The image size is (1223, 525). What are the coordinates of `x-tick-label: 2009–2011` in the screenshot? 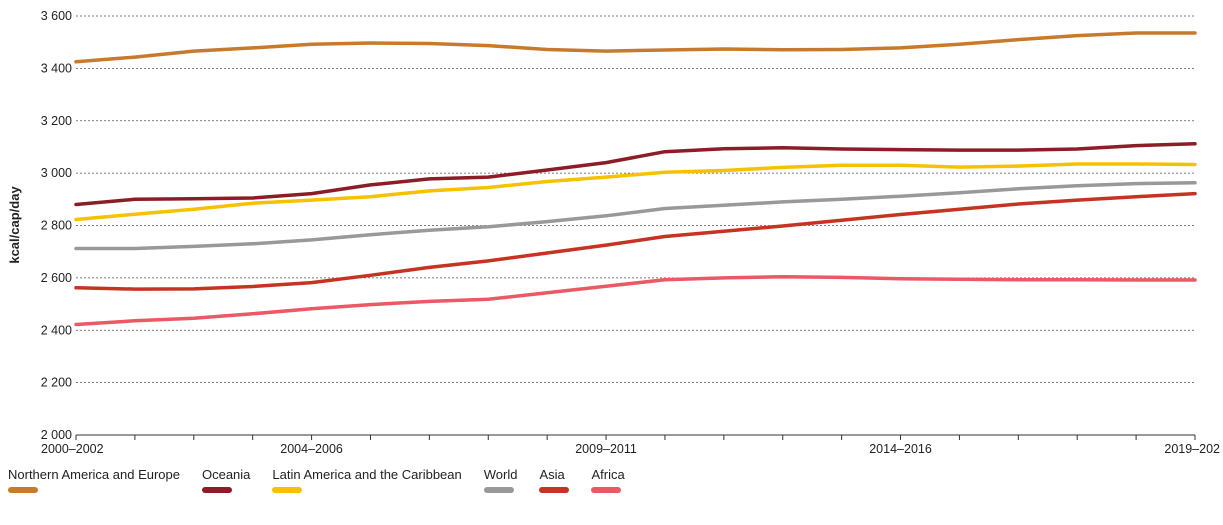 It's located at (606, 449).